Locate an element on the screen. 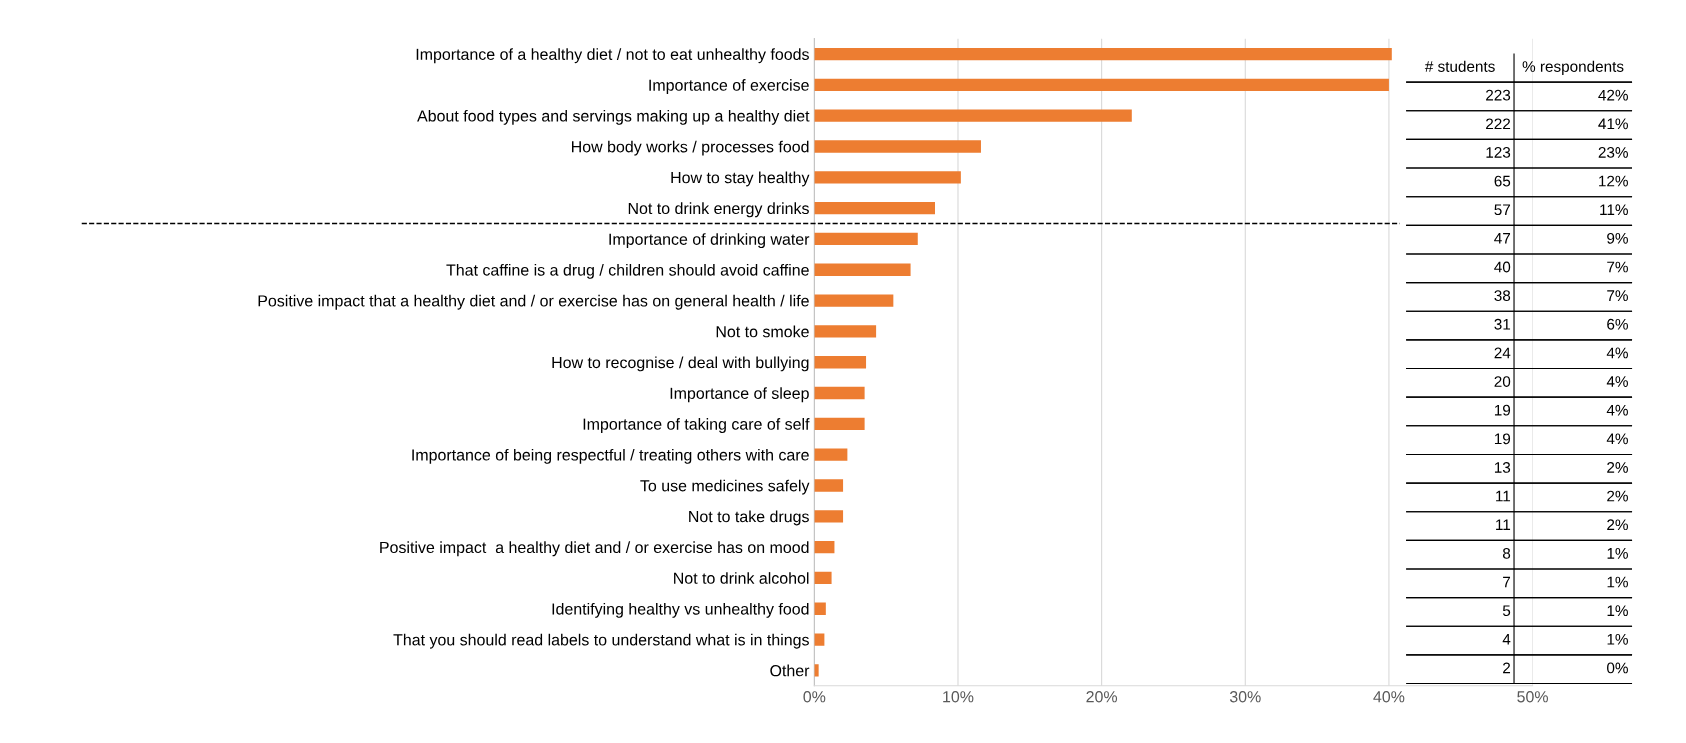  annotation: 222 is located at coordinates (1498, 124).